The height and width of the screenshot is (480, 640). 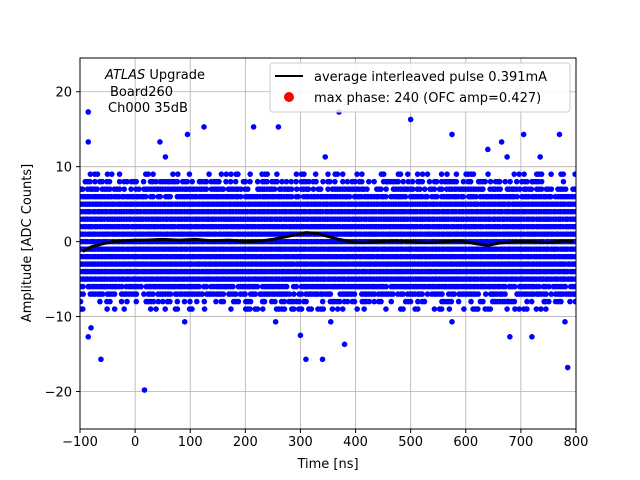 What do you see at coordinates (68, 243) in the screenshot?
I see `y-tick-label: 0` at bounding box center [68, 243].